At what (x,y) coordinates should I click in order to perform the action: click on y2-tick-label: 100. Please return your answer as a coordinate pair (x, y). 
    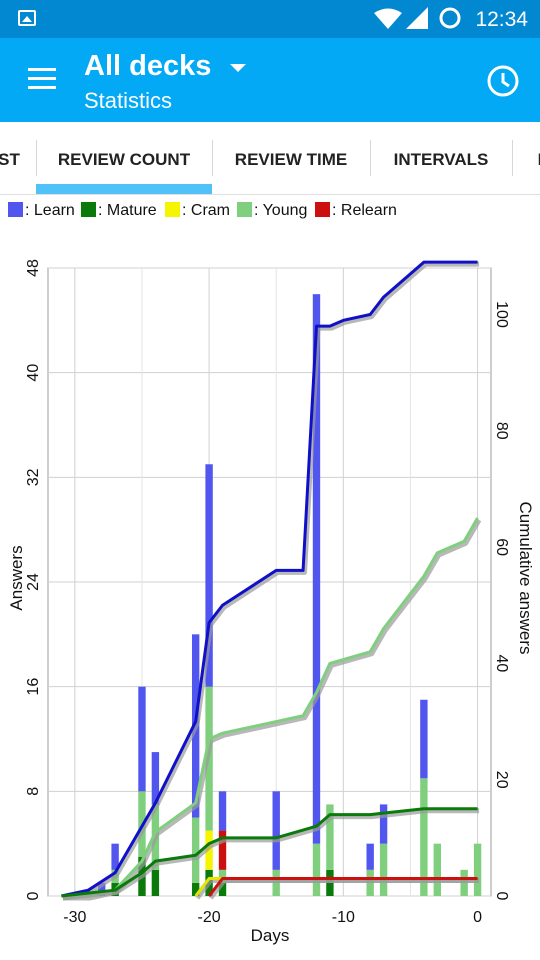
    Looking at the image, I should click on (501, 314).